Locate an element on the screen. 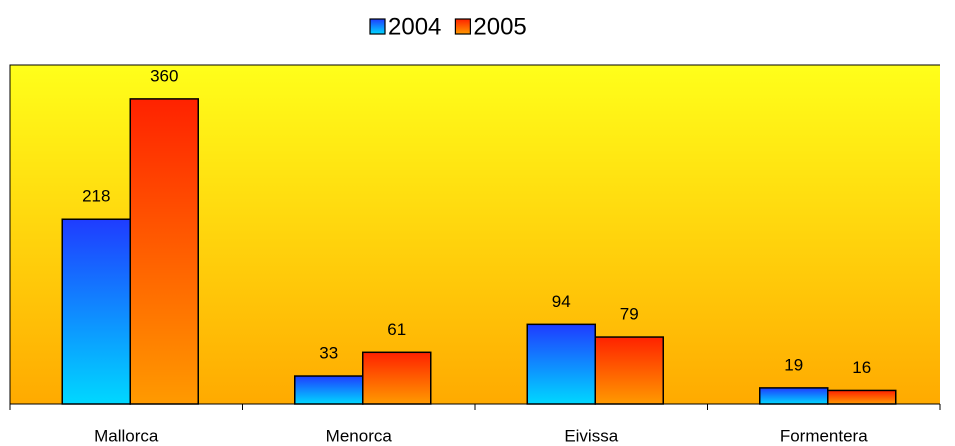 The width and height of the screenshot is (955, 446). legend-label: 2005 is located at coordinates (499, 26).